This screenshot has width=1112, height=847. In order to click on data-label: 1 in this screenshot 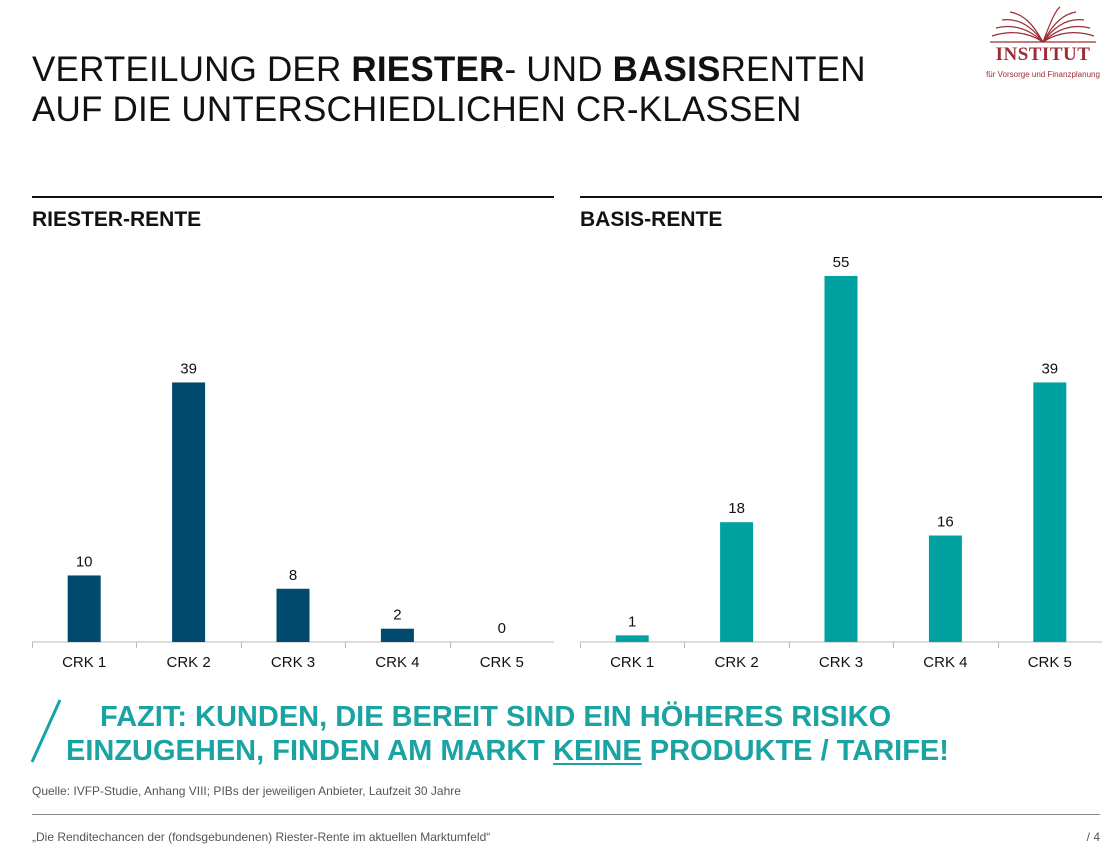, I will do `click(632, 621)`.